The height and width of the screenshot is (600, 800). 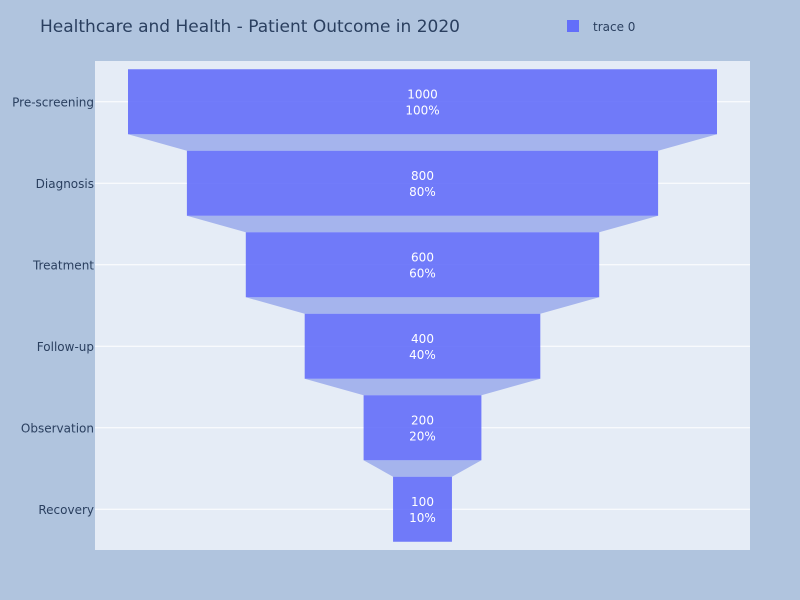 What do you see at coordinates (422, 420) in the screenshot?
I see `funnel-value-label: 200` at bounding box center [422, 420].